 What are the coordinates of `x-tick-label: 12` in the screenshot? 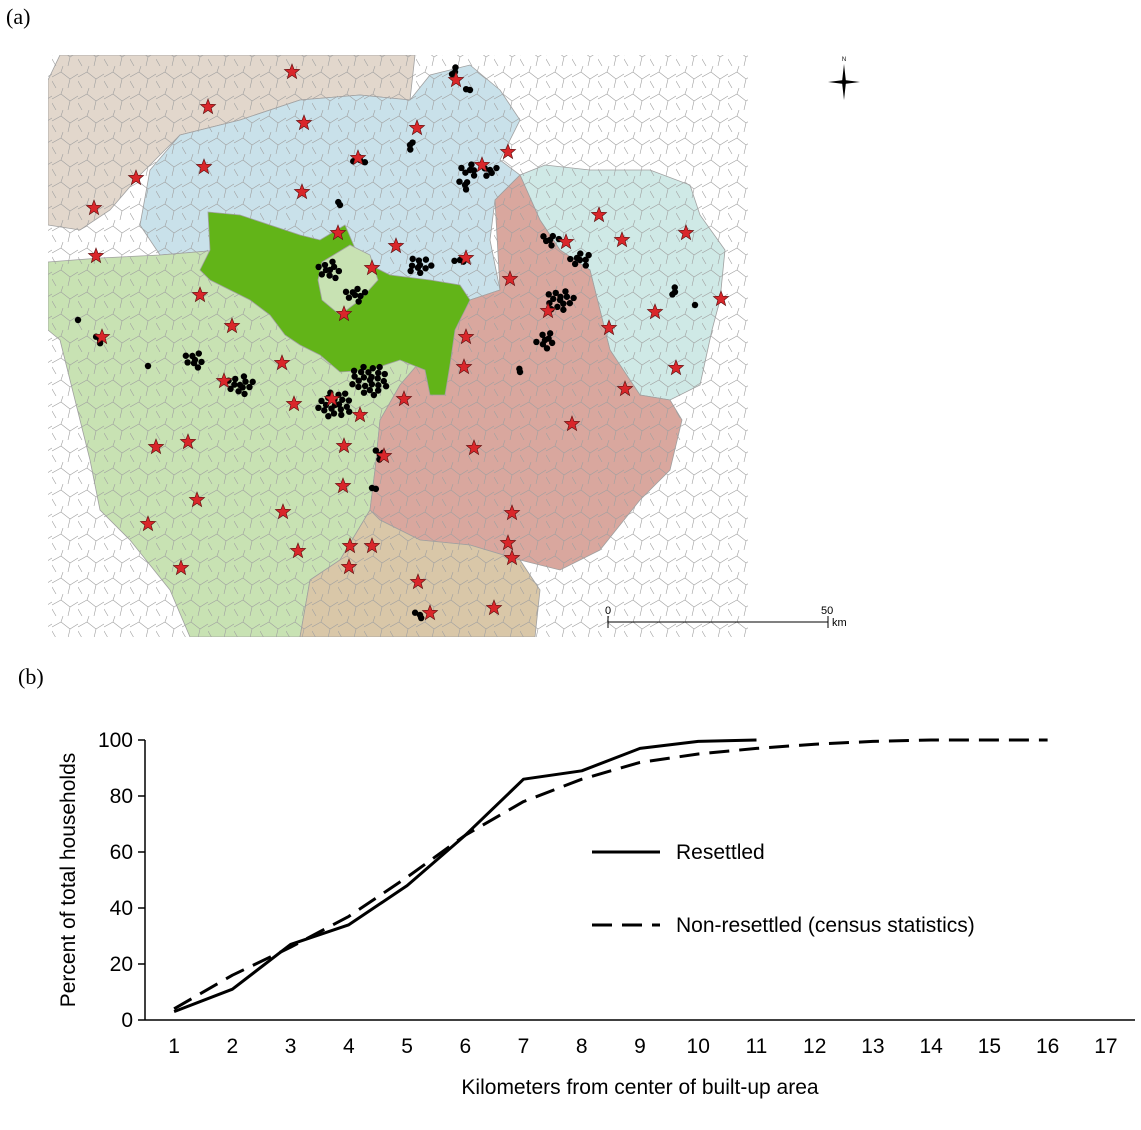 It's located at (814, 1046).